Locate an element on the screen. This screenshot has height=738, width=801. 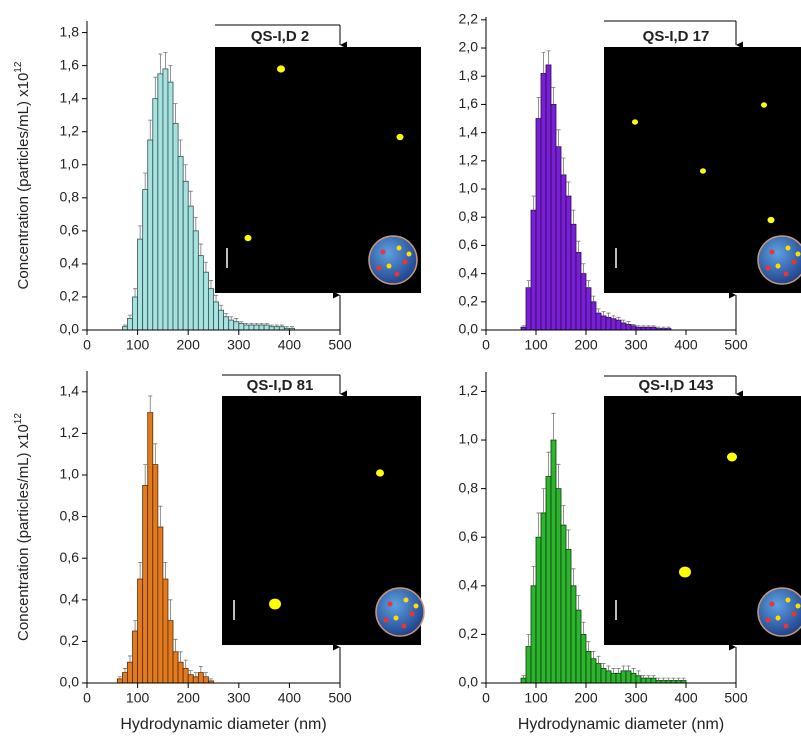
y-axis-label-text: Concentration (particles/mL) x10 is located at coordinates (23, 532).